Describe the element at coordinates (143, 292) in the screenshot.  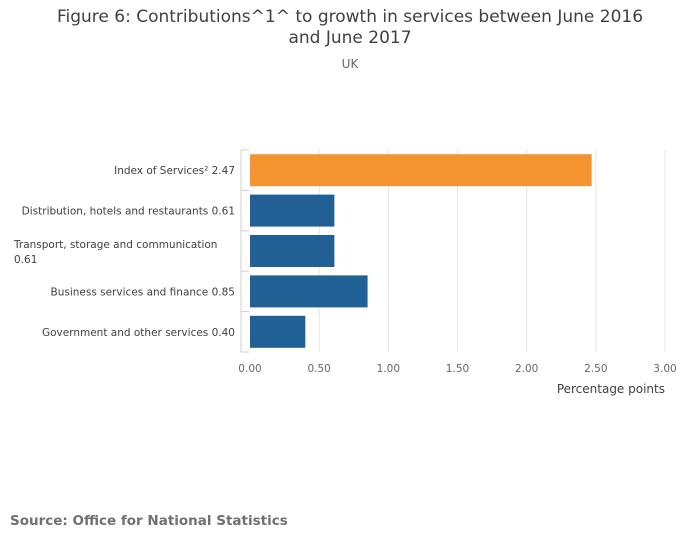
I see `category-label: Business services and finance 0.85` at that location.